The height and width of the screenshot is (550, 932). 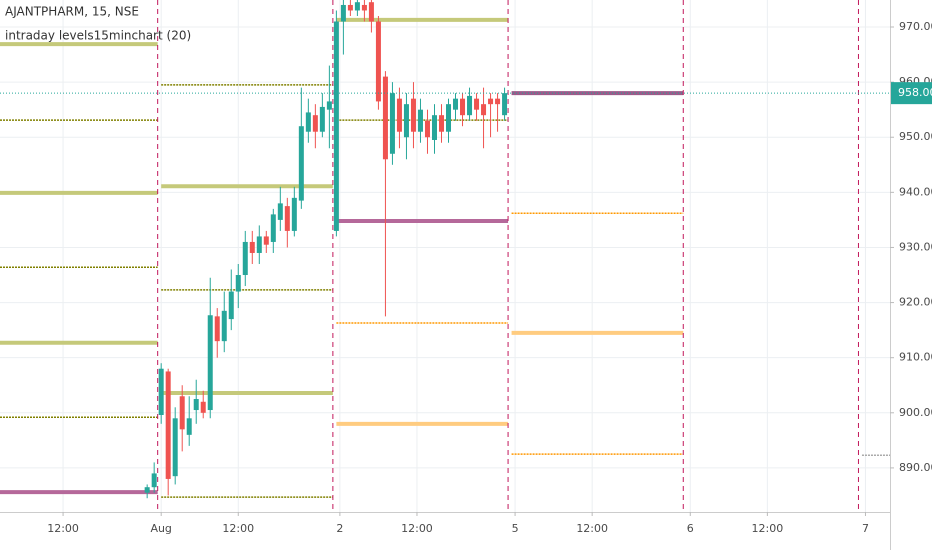 I want to click on chart-title: AJANTPHARM, 15, NSE, so click(x=72, y=12).